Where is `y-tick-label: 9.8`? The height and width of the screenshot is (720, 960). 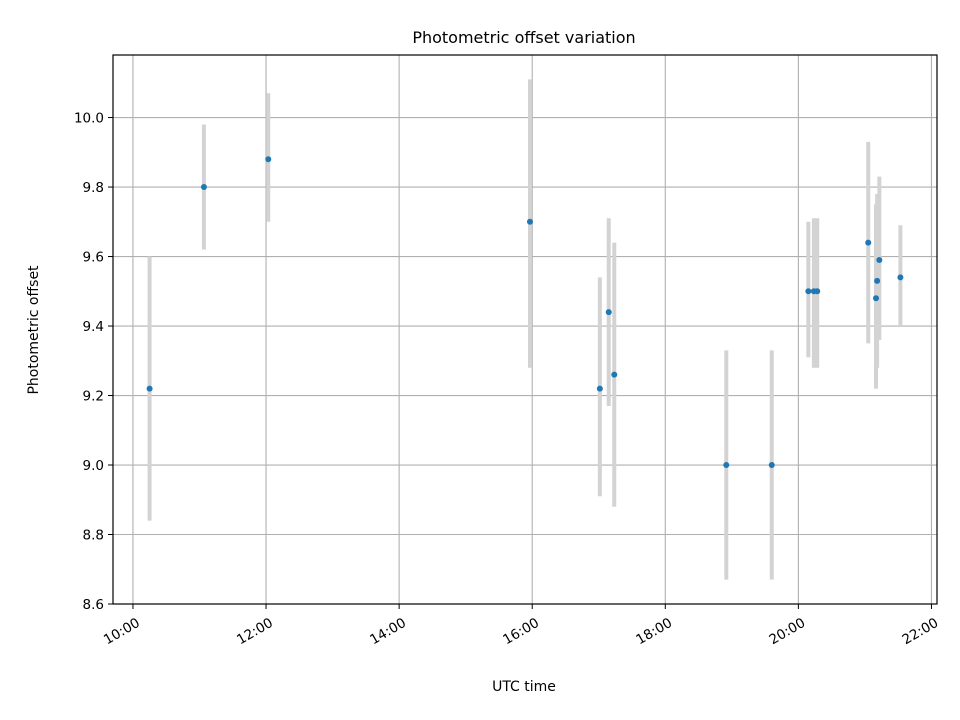
y-tick-label: 9.8 is located at coordinates (93, 188).